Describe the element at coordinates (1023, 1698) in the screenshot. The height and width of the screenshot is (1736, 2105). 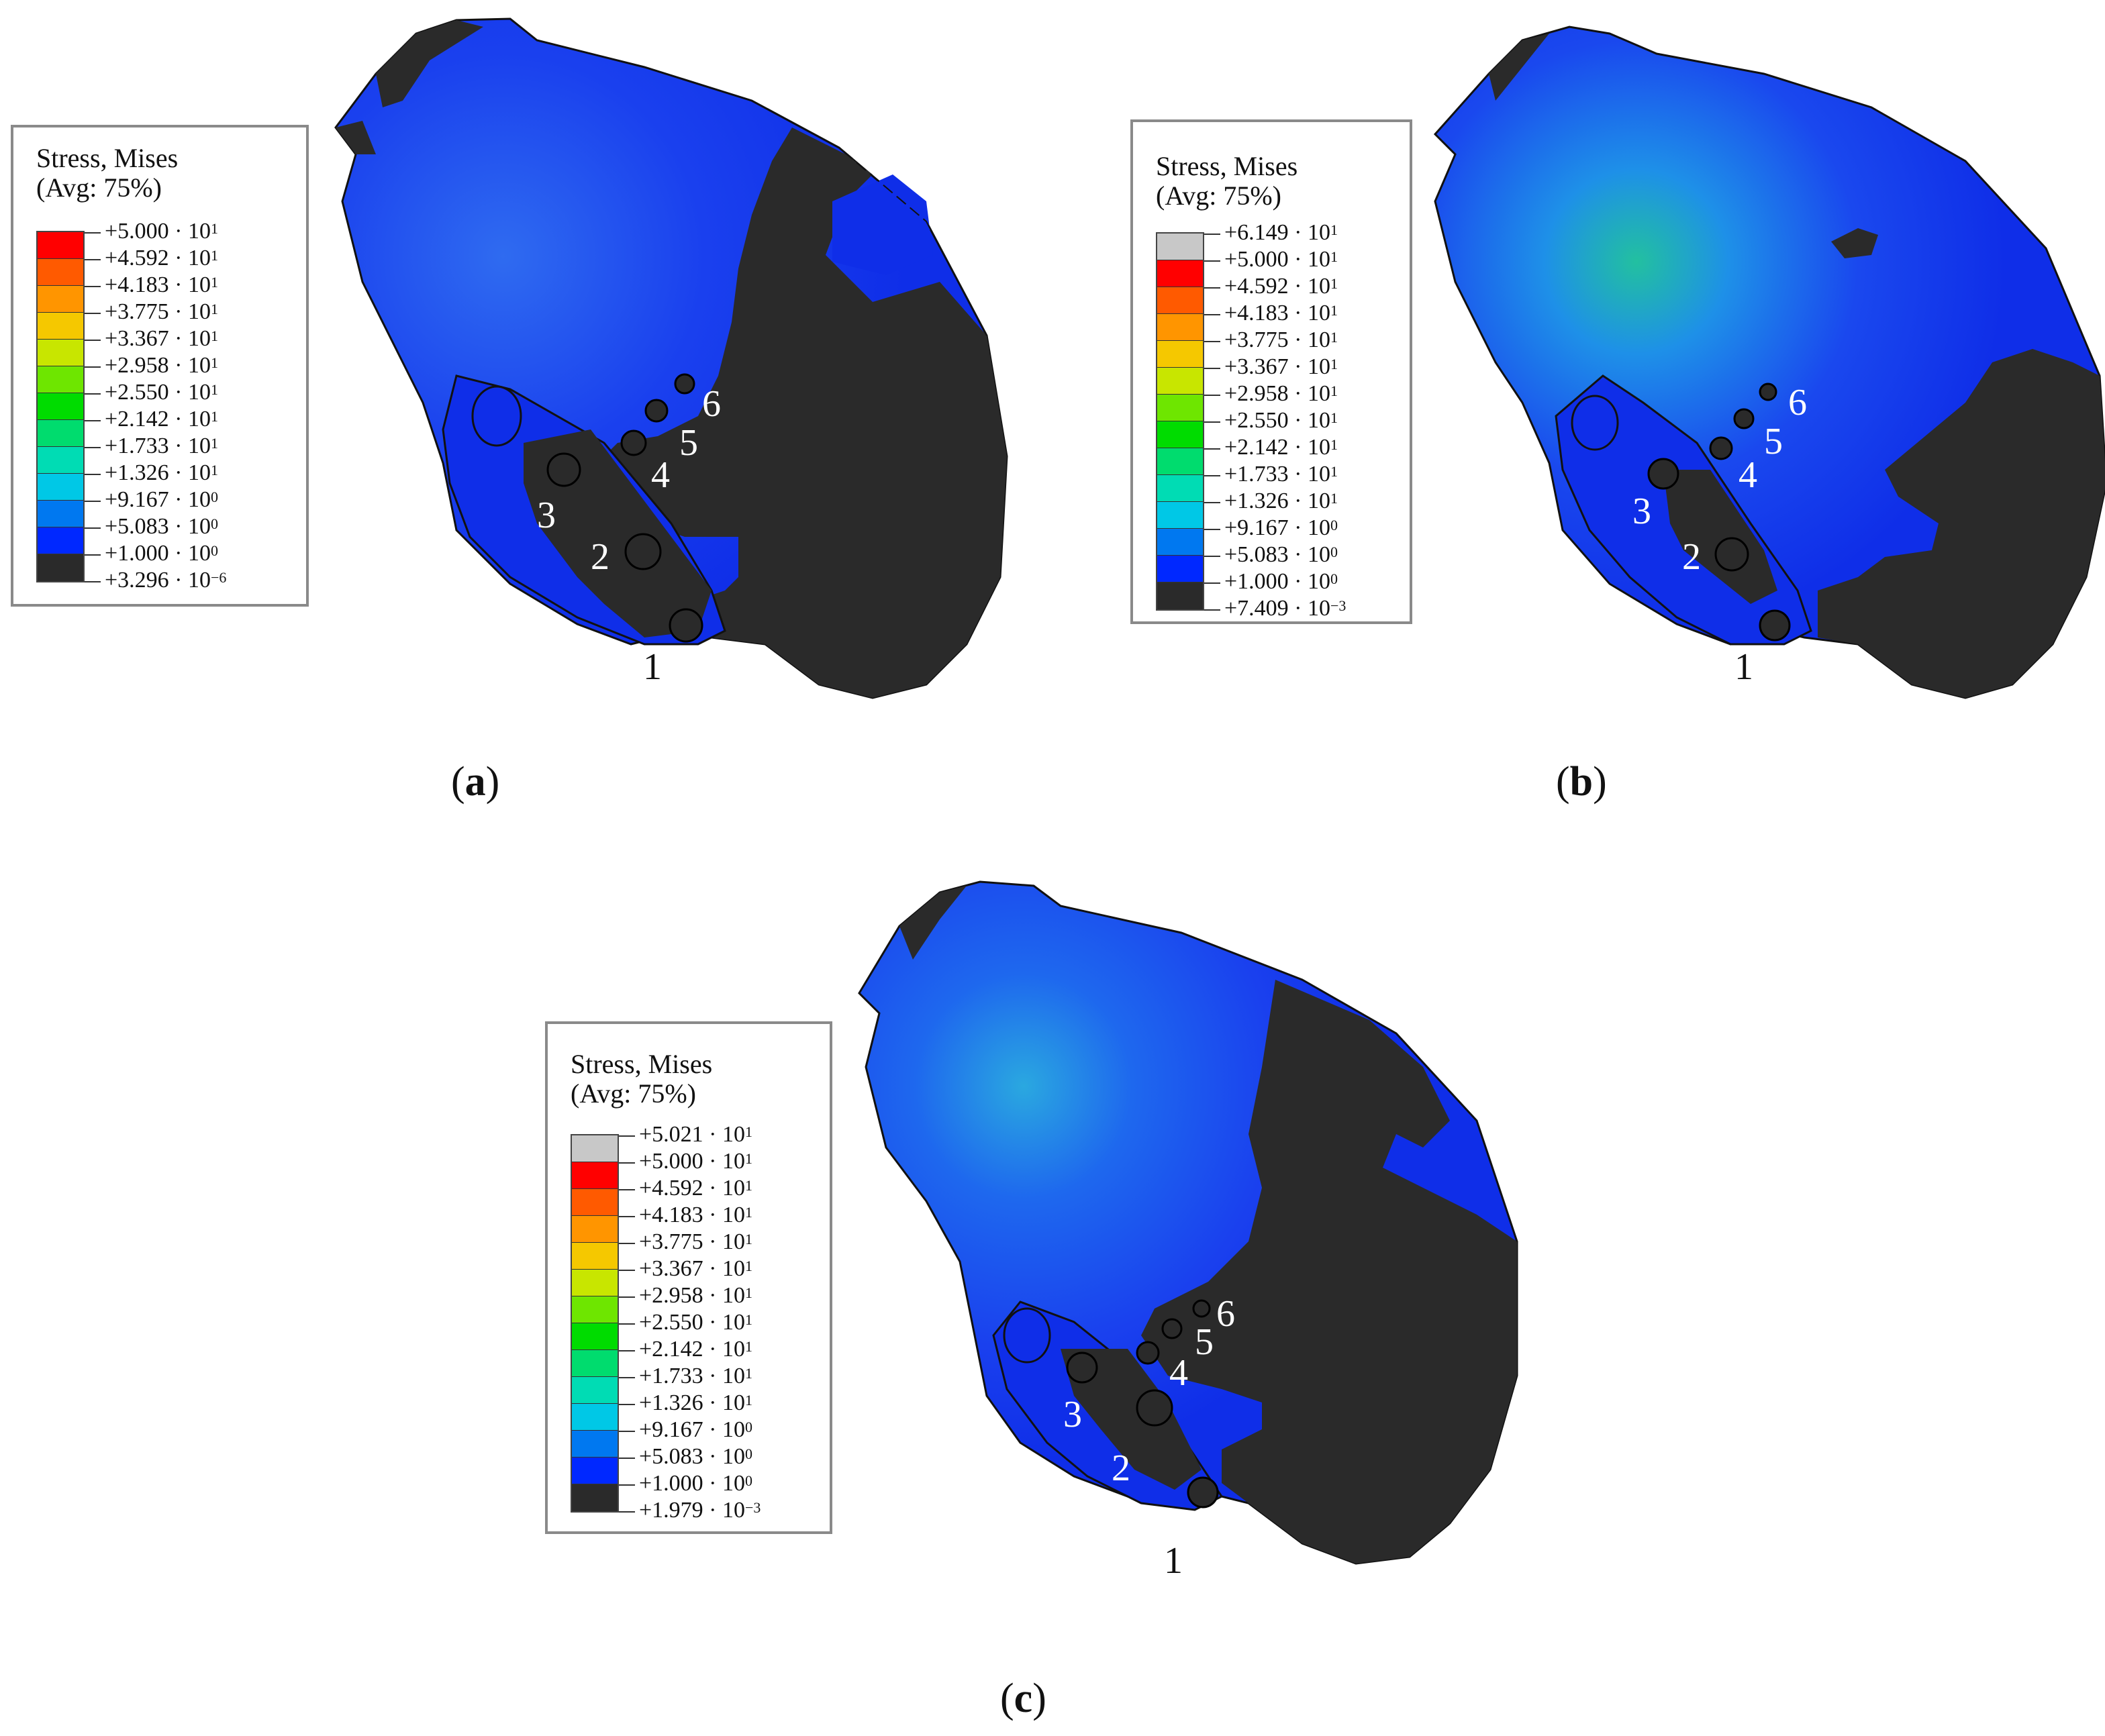
I see `panel-label-c: (c)` at that location.